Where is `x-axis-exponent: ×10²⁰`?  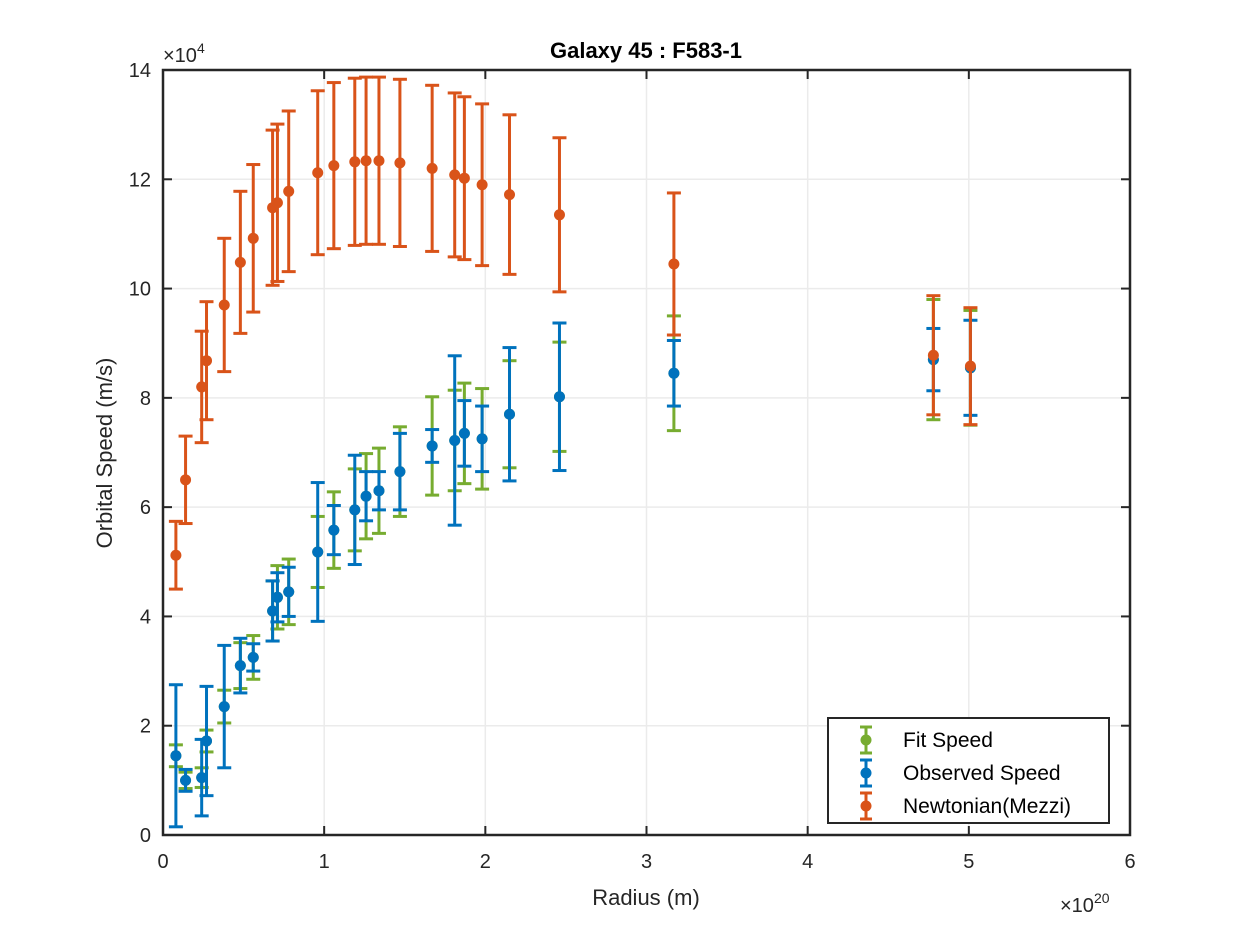 x-axis-exponent: ×10²⁰ is located at coordinates (1085, 903).